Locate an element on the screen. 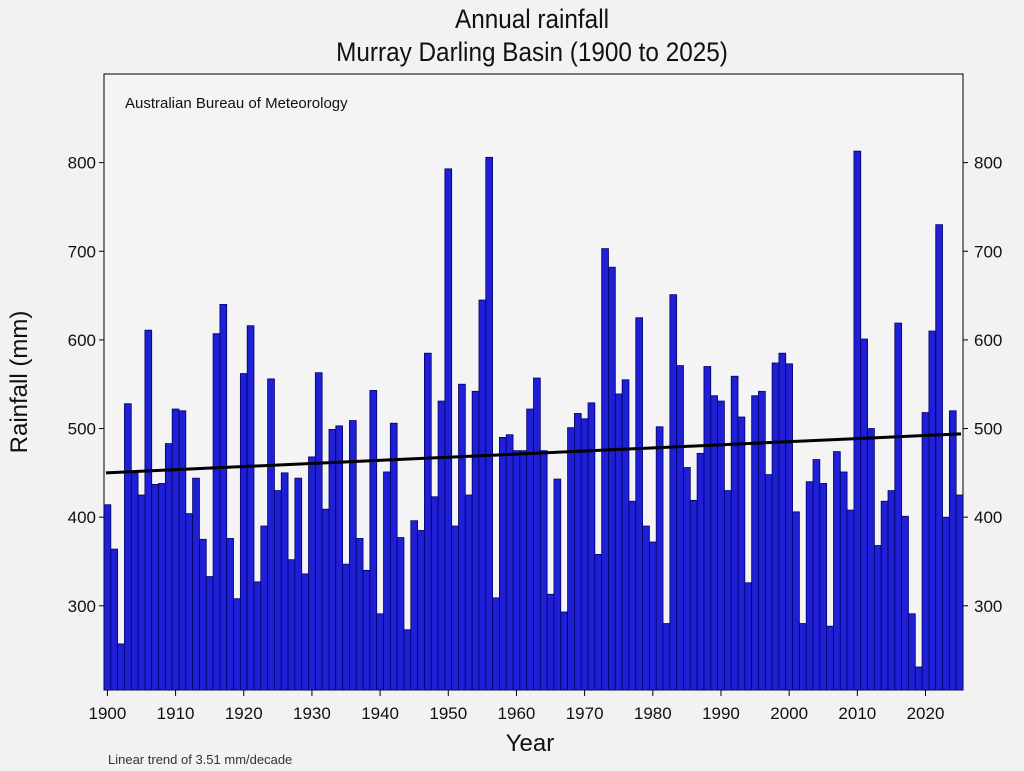  y-tick-label-right-700: 700 is located at coordinates (988, 251).